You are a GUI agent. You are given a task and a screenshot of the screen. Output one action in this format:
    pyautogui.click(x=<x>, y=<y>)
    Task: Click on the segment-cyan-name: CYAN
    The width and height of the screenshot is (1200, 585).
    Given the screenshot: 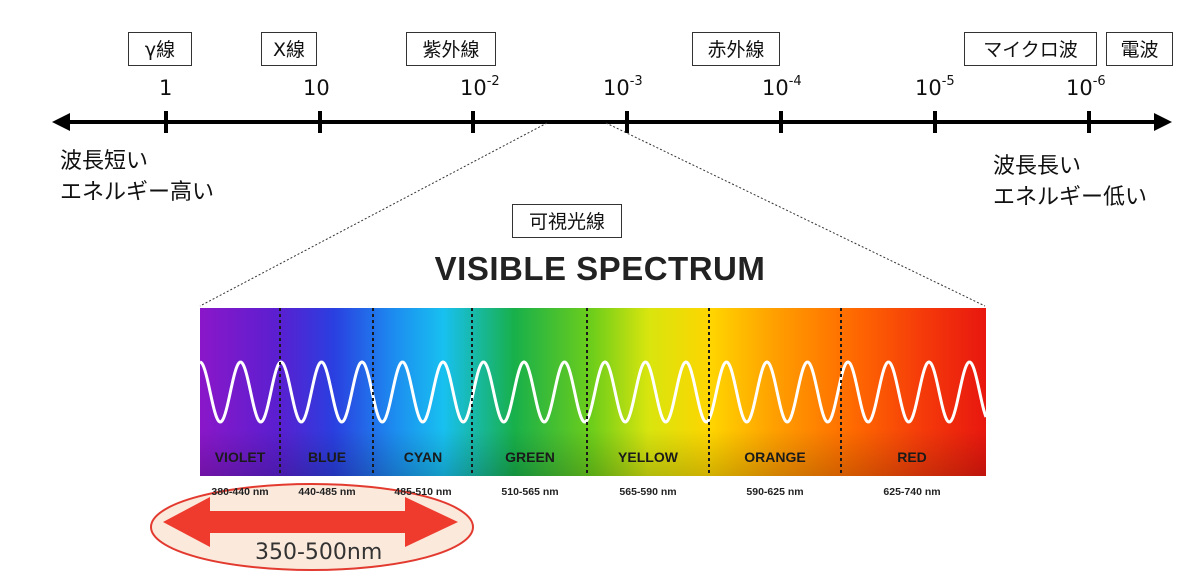 What is the action you would take?
    pyautogui.click(x=423, y=457)
    